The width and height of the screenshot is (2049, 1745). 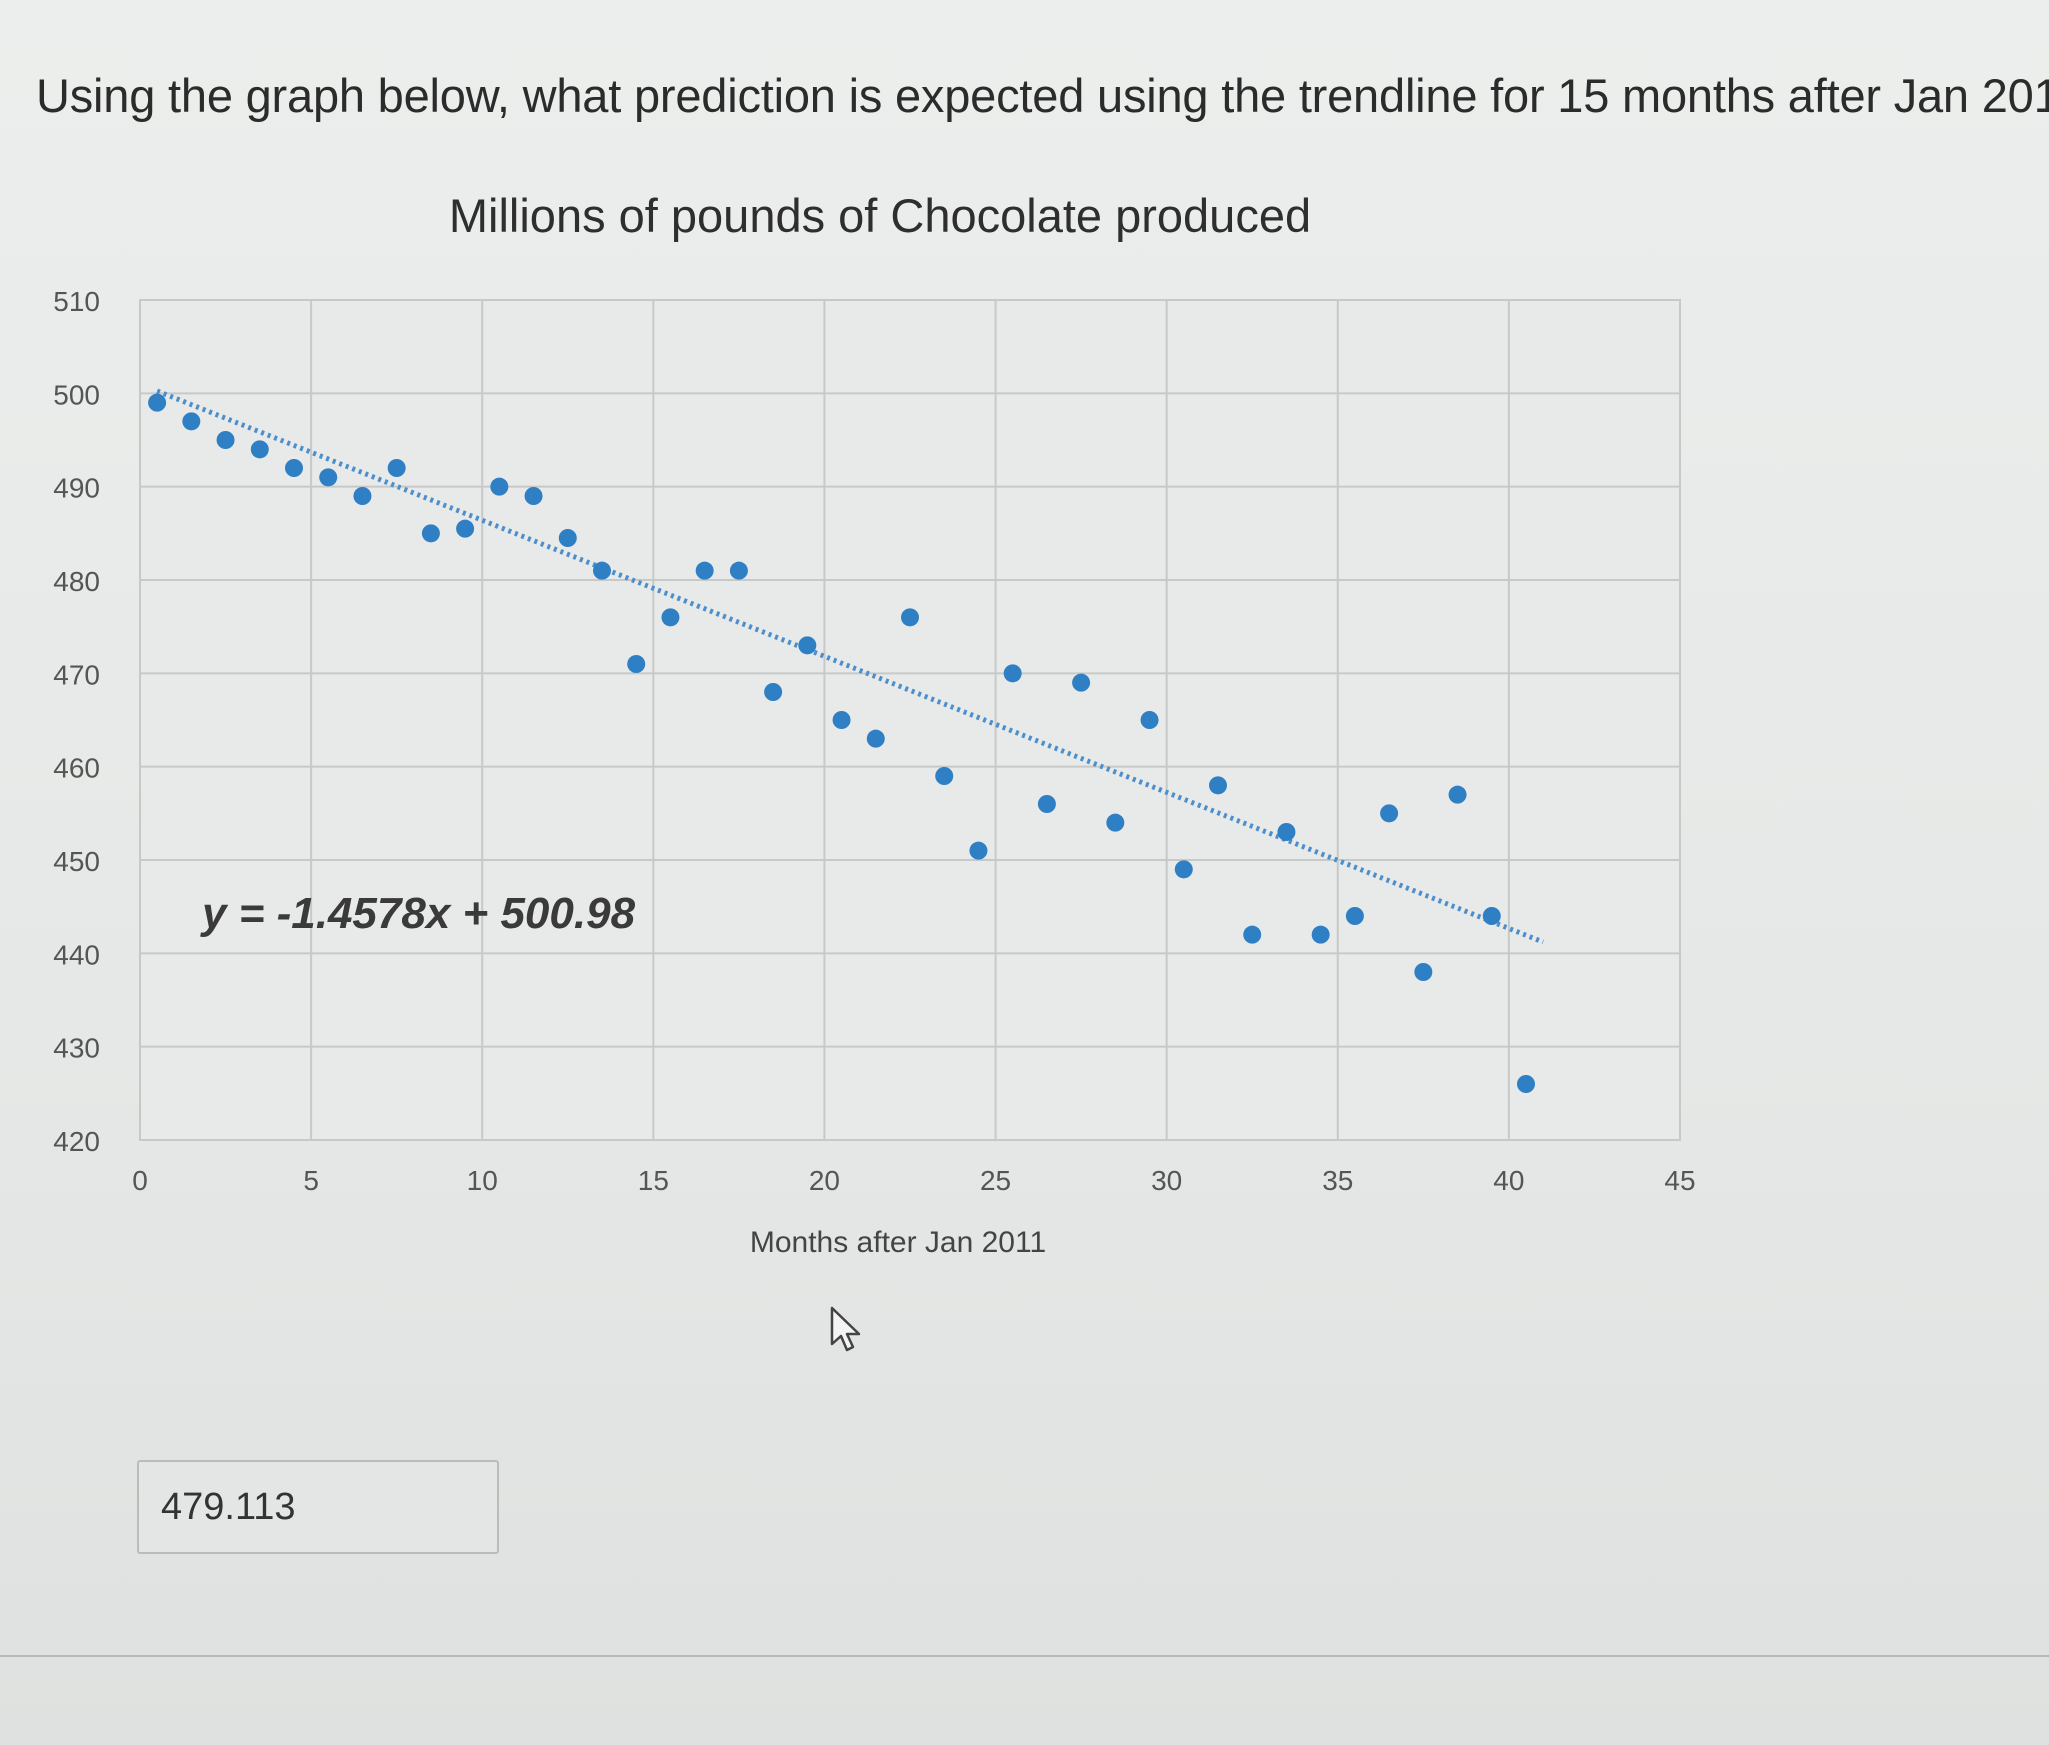 What do you see at coordinates (1024, 1656) in the screenshot?
I see `divider` at bounding box center [1024, 1656].